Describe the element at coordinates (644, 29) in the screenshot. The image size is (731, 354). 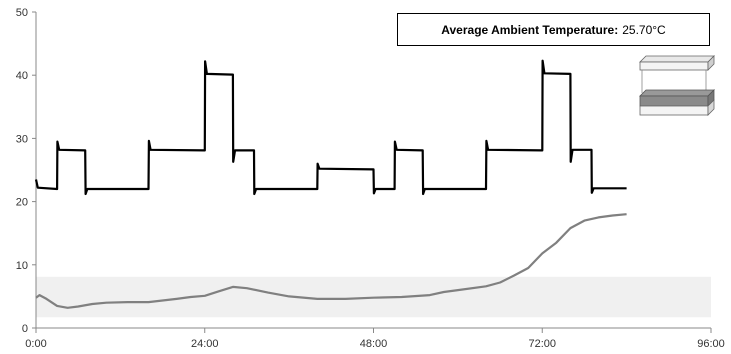
I see `legend-value: 25.70°C` at that location.